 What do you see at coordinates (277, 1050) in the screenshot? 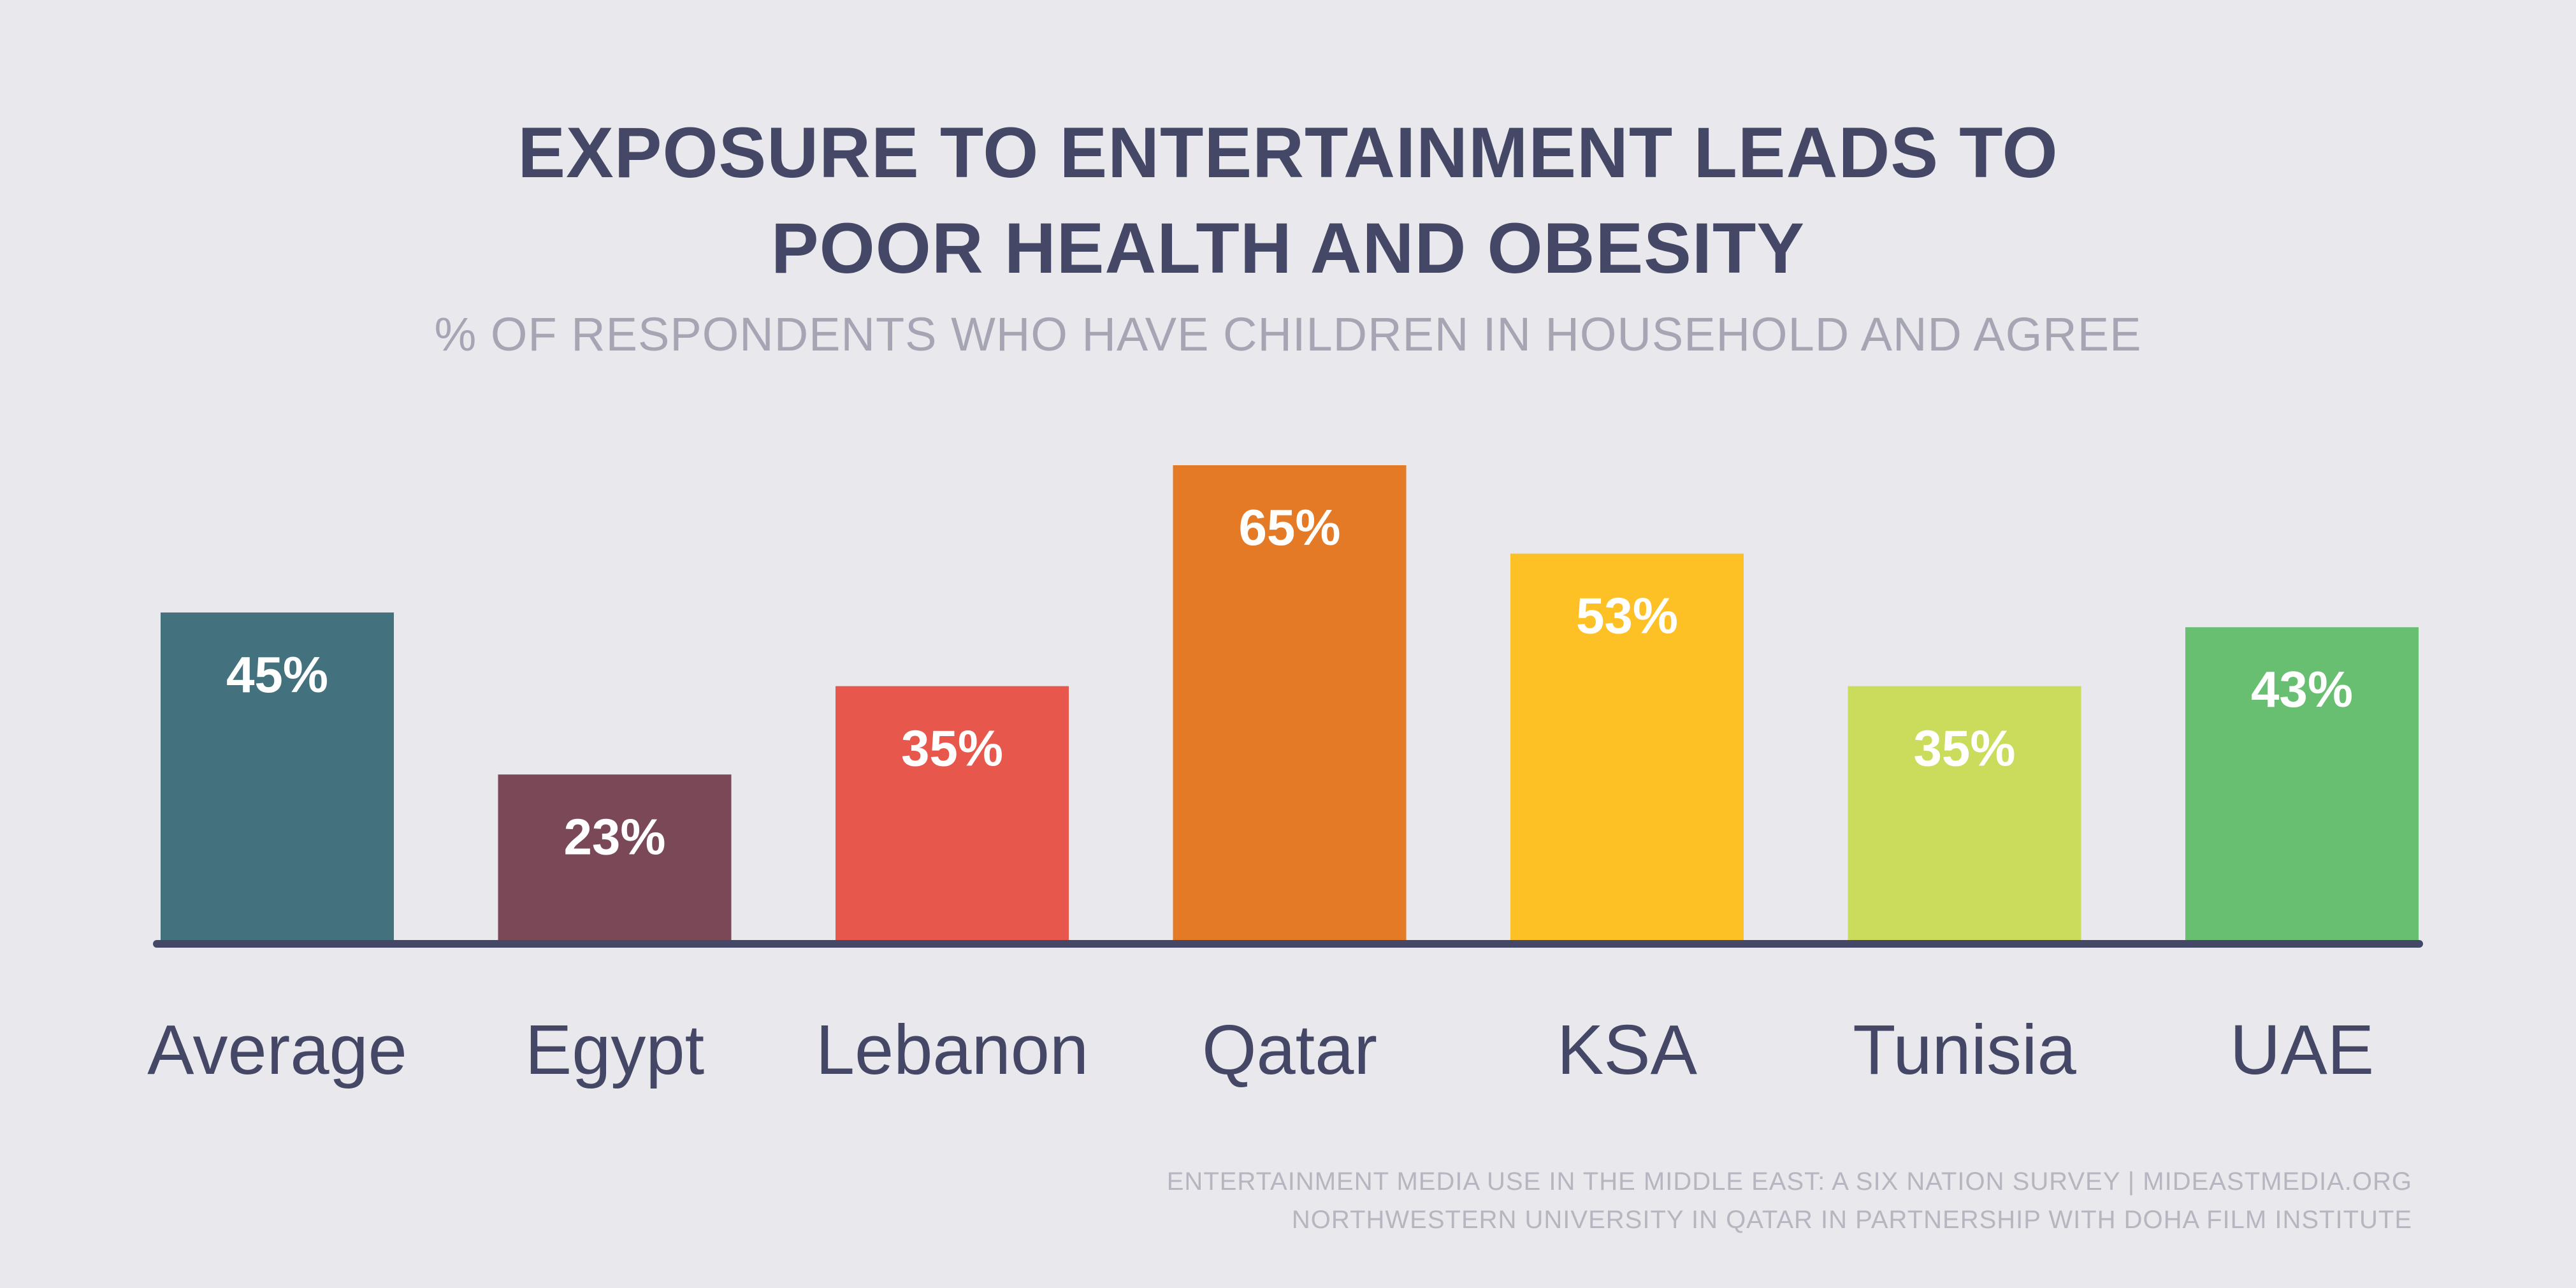
I see `category-label-average: Average` at bounding box center [277, 1050].